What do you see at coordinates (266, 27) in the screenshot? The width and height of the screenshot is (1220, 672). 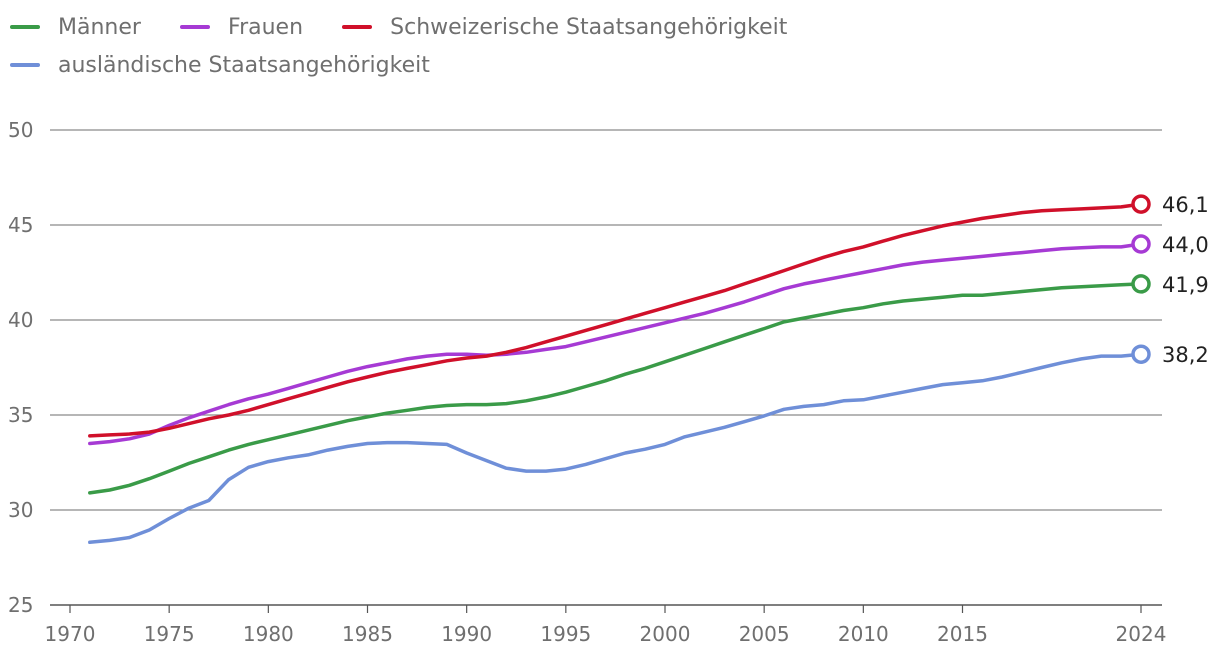 I see `legend-label-frauen: Frauen` at bounding box center [266, 27].